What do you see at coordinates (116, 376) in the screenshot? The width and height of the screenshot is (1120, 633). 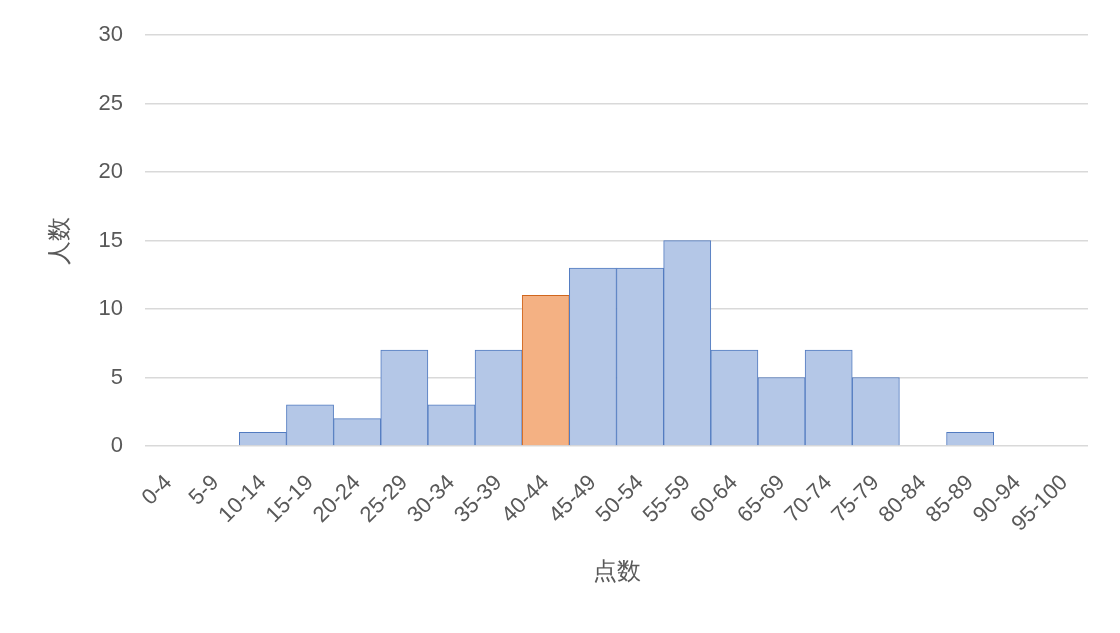 I see `y-tick-label: 5` at bounding box center [116, 376].